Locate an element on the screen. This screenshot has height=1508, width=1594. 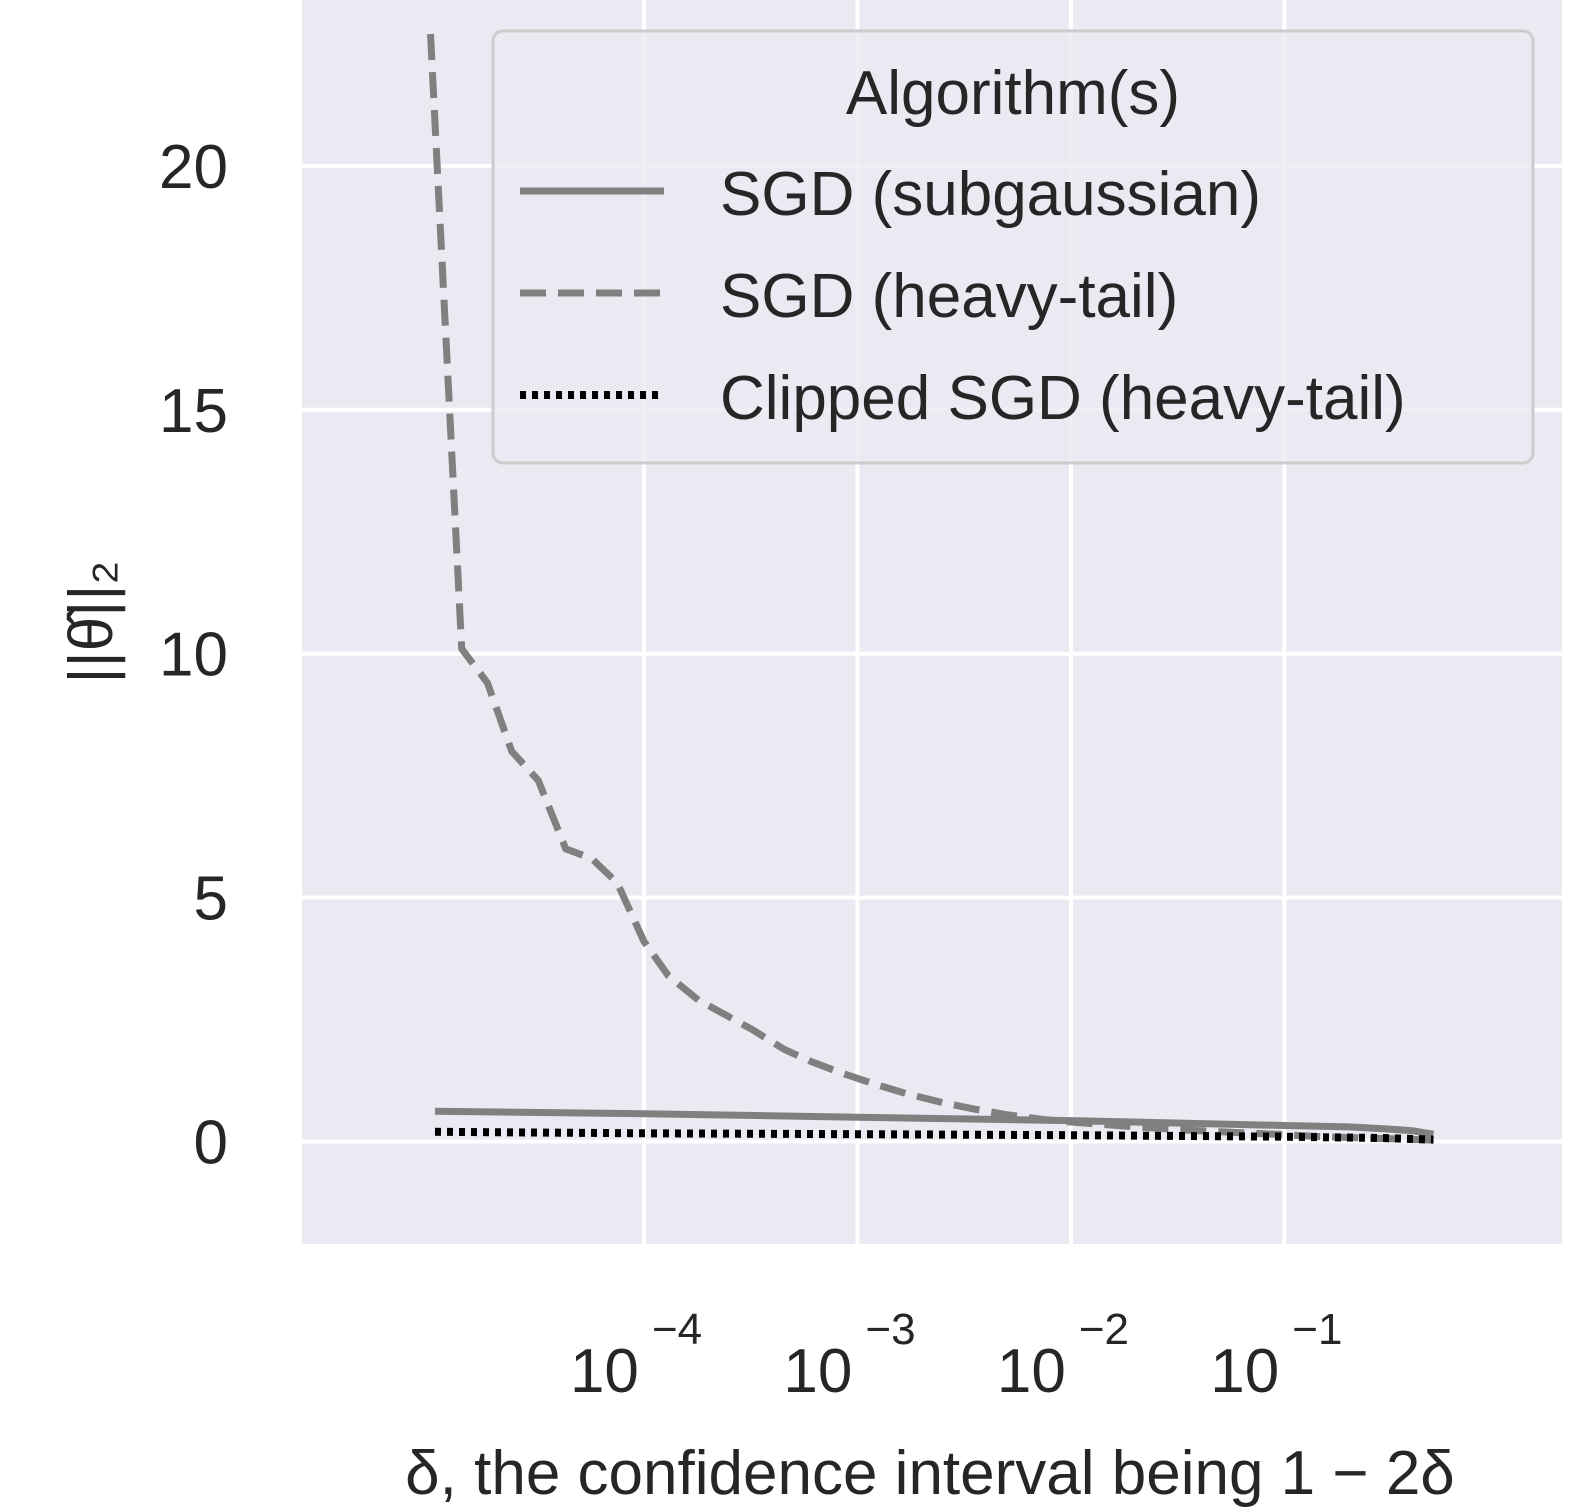
legend-label: SGD (subgaussian) is located at coordinates (990, 194).